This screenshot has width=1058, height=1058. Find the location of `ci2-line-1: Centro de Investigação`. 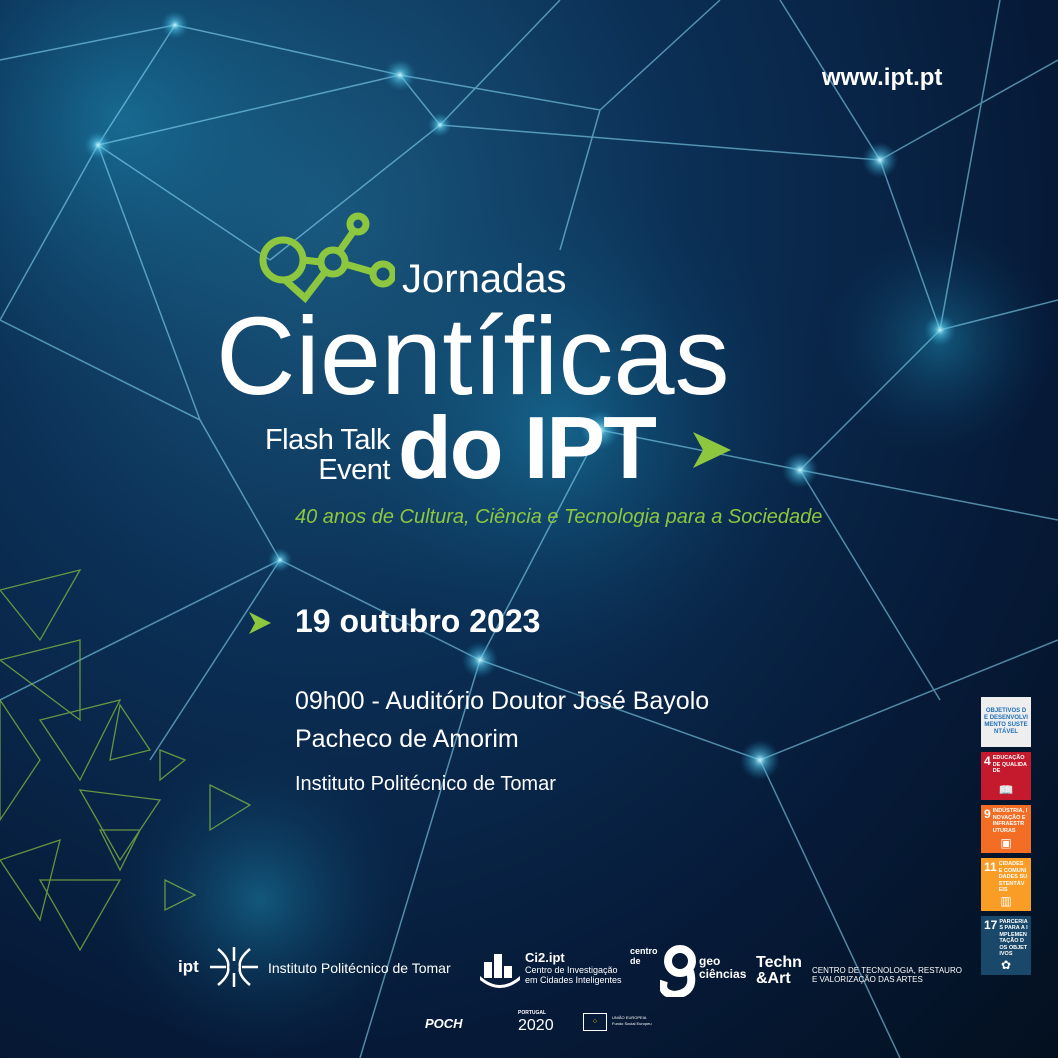

ci2-line-1: Centro de Investigação is located at coordinates (571, 970).